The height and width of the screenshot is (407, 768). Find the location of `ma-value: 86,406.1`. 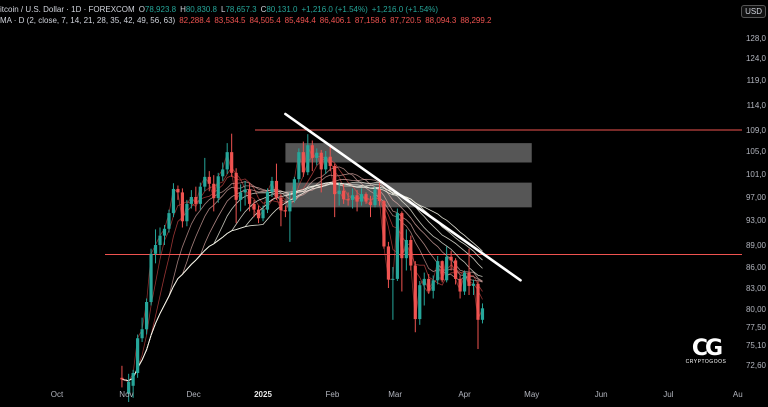

ma-value: 86,406.1 is located at coordinates (335, 20).